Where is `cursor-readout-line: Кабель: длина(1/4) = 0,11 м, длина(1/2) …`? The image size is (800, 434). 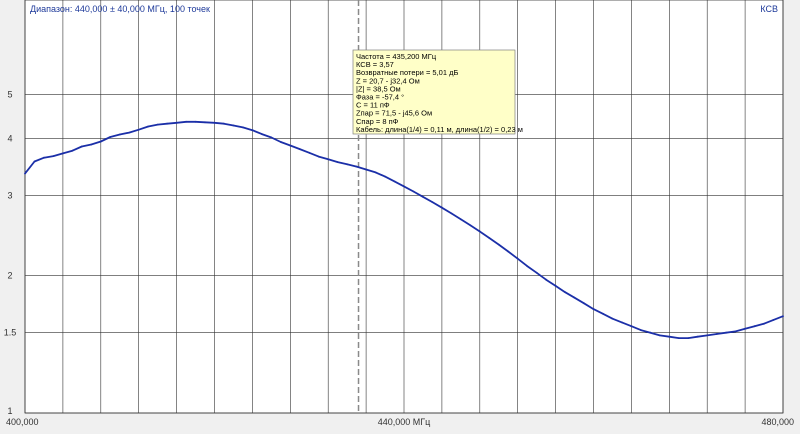
cursor-readout-line: Кабель: длина(1/4) = 0,11 м, длина(1/2) … is located at coordinates (439, 129).